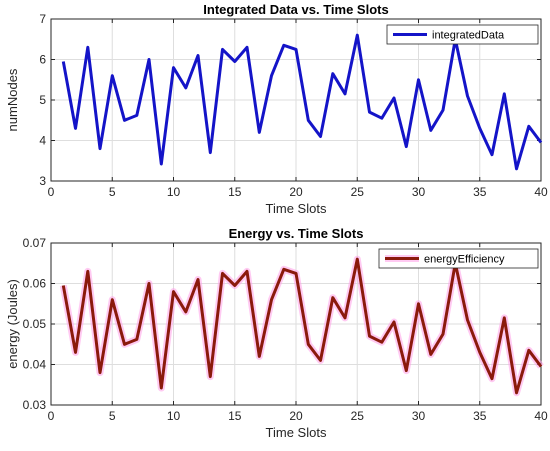 This screenshot has height=451, width=550. I want to click on legend-label: energyEfficiency, so click(464, 260).